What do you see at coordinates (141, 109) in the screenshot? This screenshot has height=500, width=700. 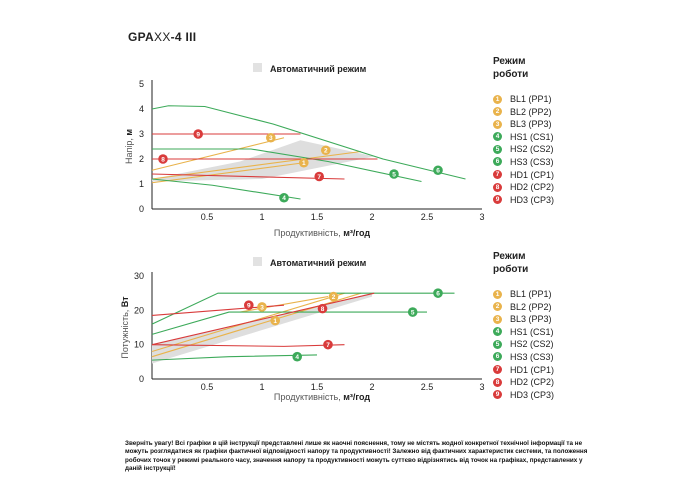 I see `y-tick-label: 4` at bounding box center [141, 109].